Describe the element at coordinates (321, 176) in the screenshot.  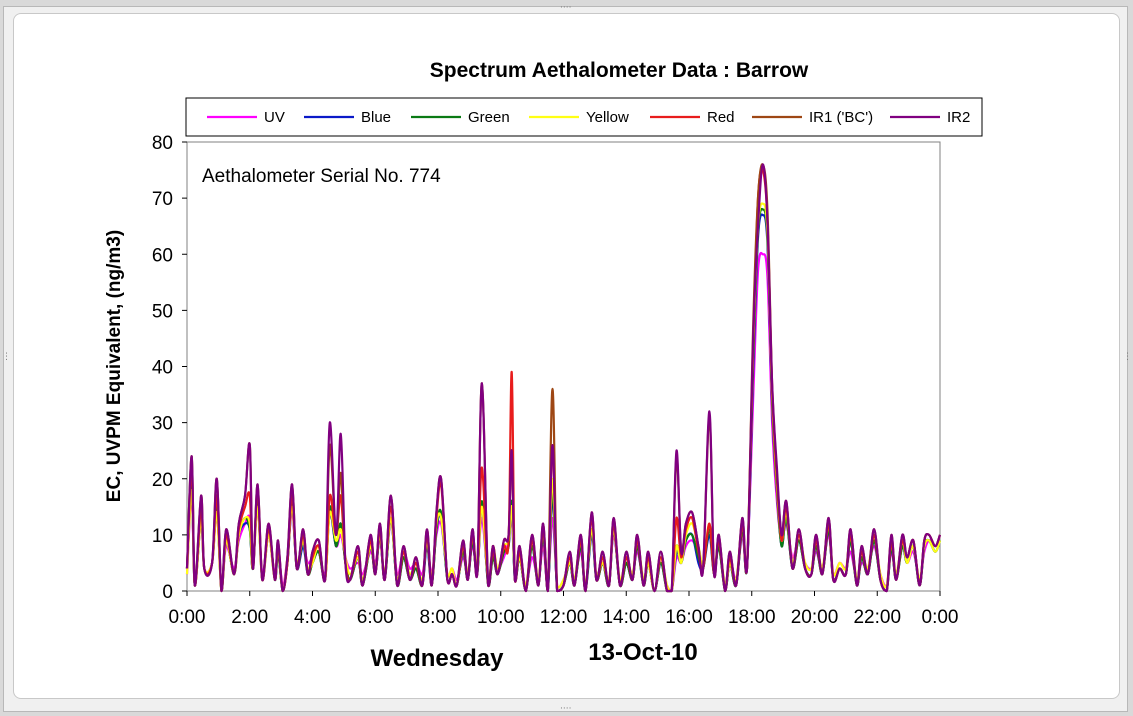
I see `serial-annotation: Aethalometer Serial No. 774` at that location.